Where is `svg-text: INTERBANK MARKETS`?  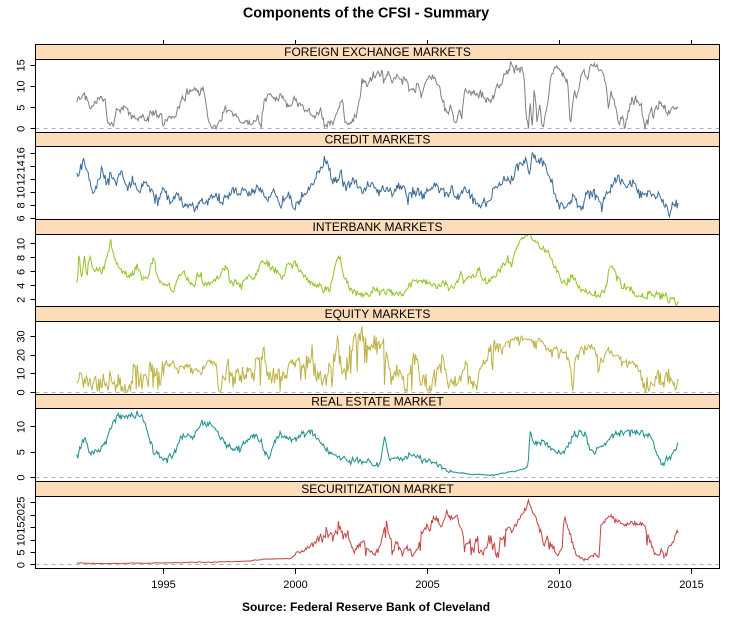 svg-text: INTERBANK MARKETS is located at coordinates (377, 227).